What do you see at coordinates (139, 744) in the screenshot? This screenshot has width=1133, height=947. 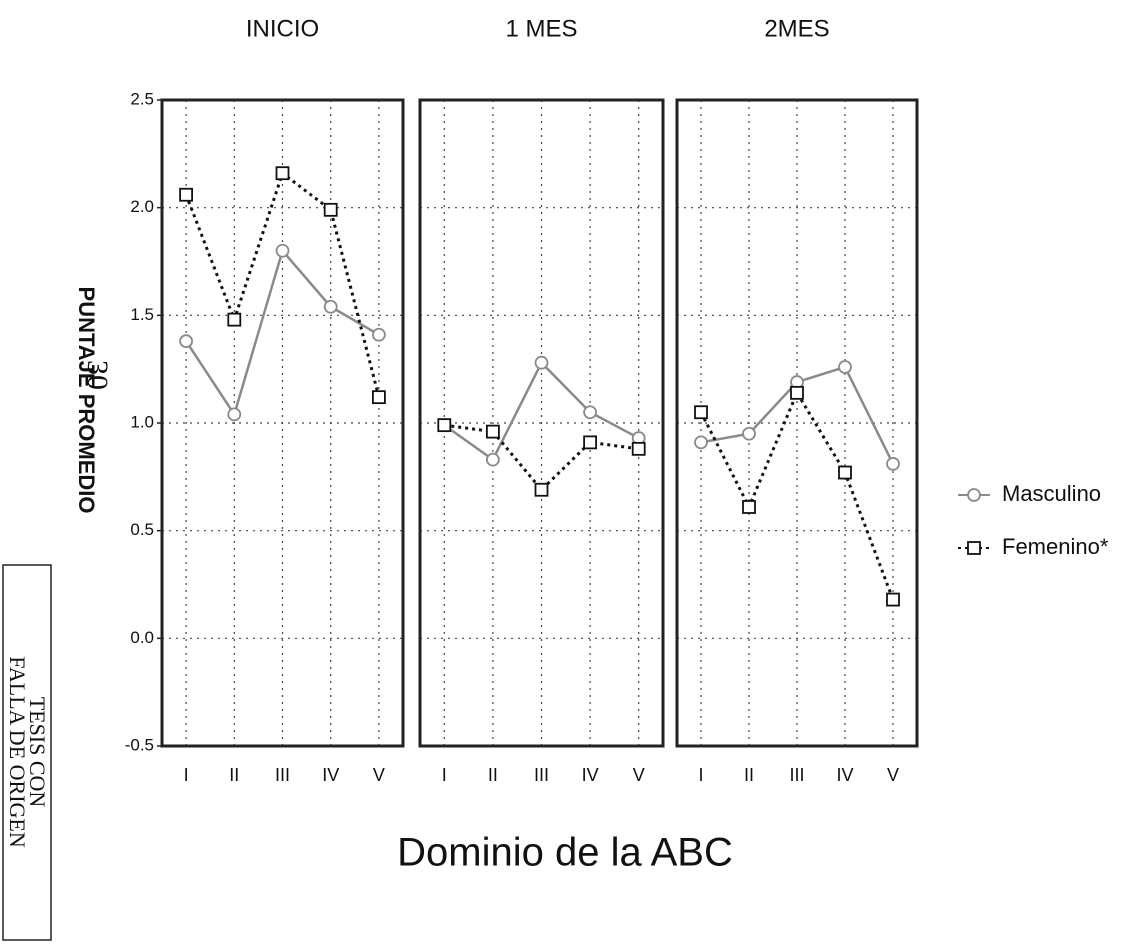 I see `y-tick-label: -0.5` at bounding box center [139, 744].